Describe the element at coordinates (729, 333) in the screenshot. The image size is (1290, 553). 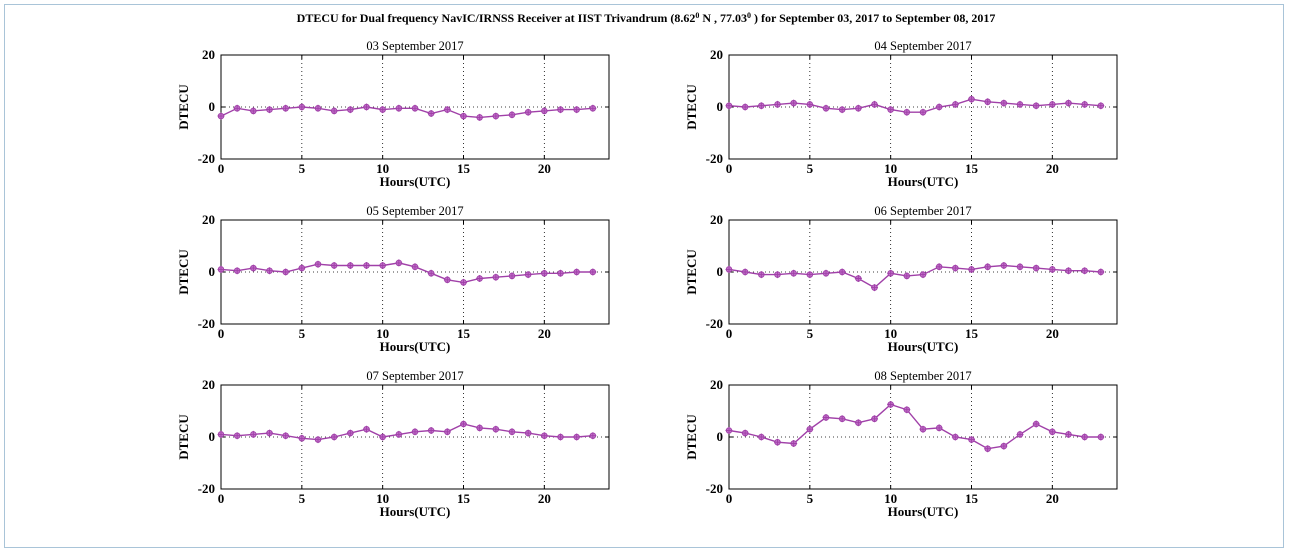
I see `x-tick-label: 0` at that location.